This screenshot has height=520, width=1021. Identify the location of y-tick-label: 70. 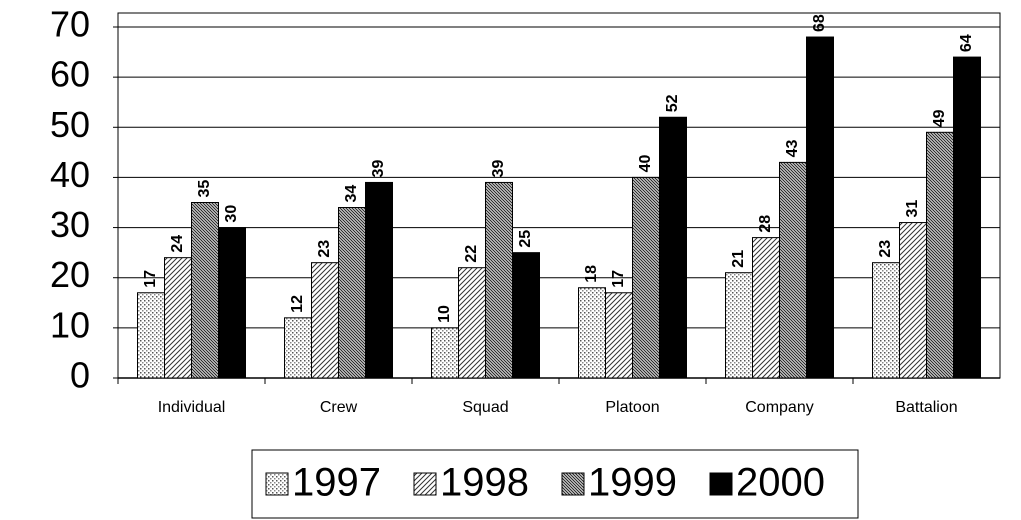
(70, 24).